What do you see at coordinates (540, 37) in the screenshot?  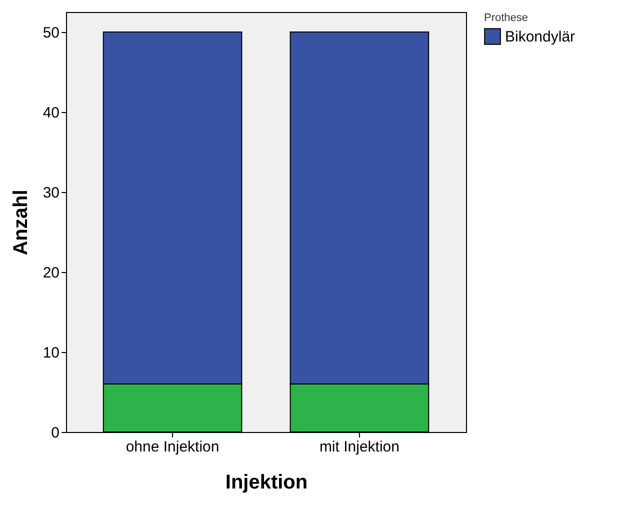 I see `legend-label: Bikondylär` at bounding box center [540, 37].